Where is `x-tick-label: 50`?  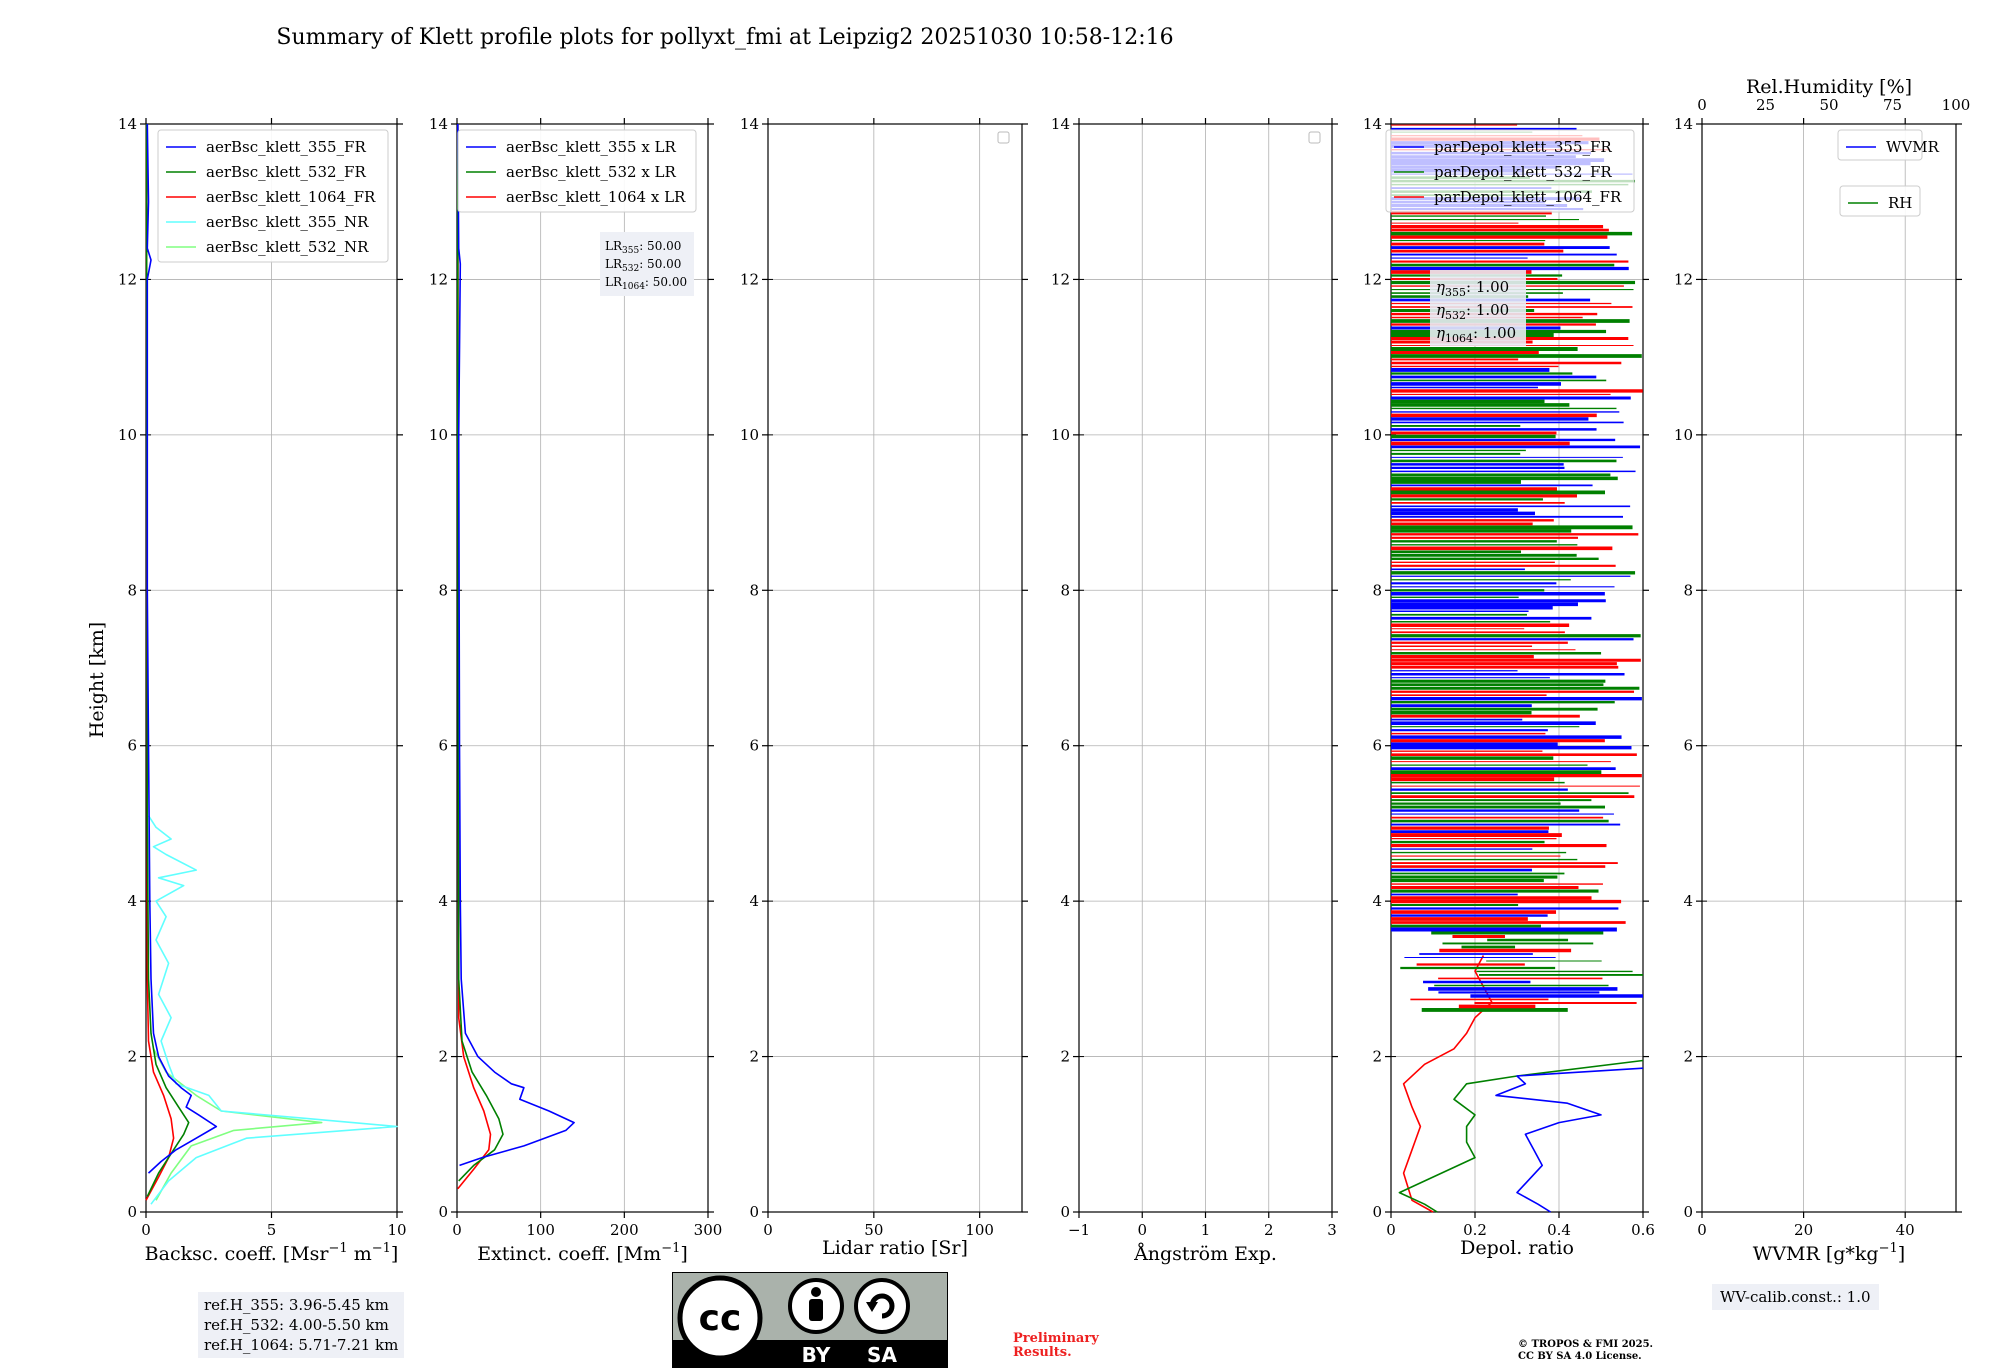
x-tick-label: 50 is located at coordinates (873, 1230).